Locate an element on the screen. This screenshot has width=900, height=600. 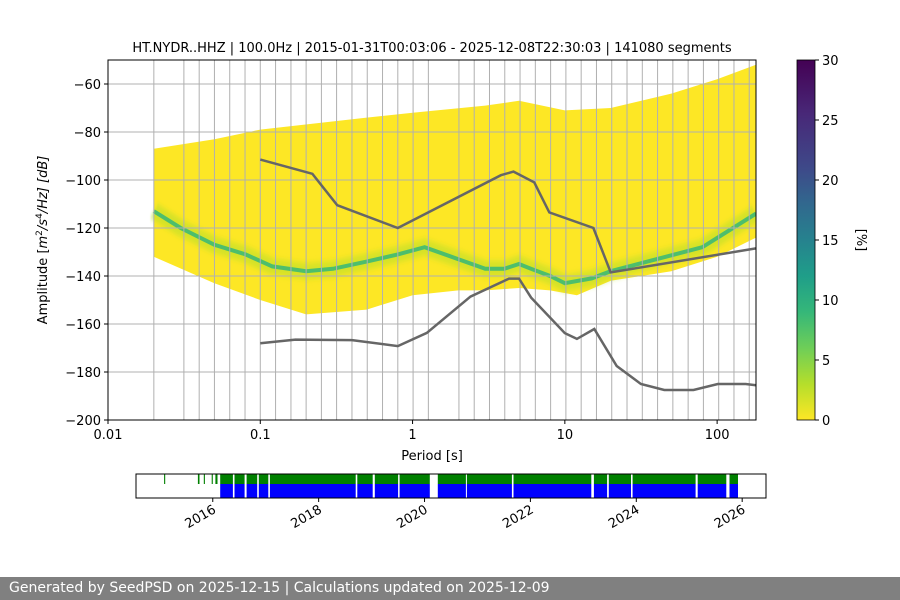
x-tick-label: 100 is located at coordinates (717, 435).